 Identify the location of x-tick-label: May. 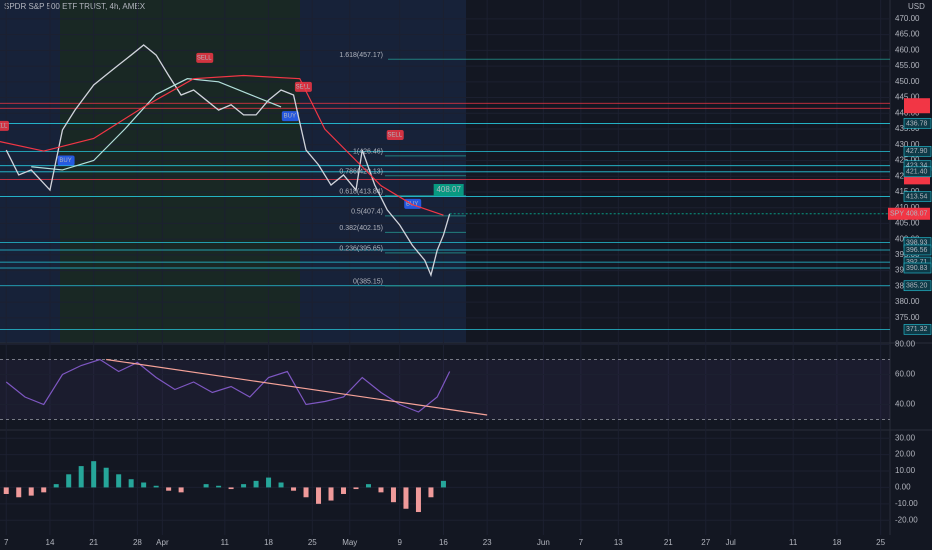
(349, 542).